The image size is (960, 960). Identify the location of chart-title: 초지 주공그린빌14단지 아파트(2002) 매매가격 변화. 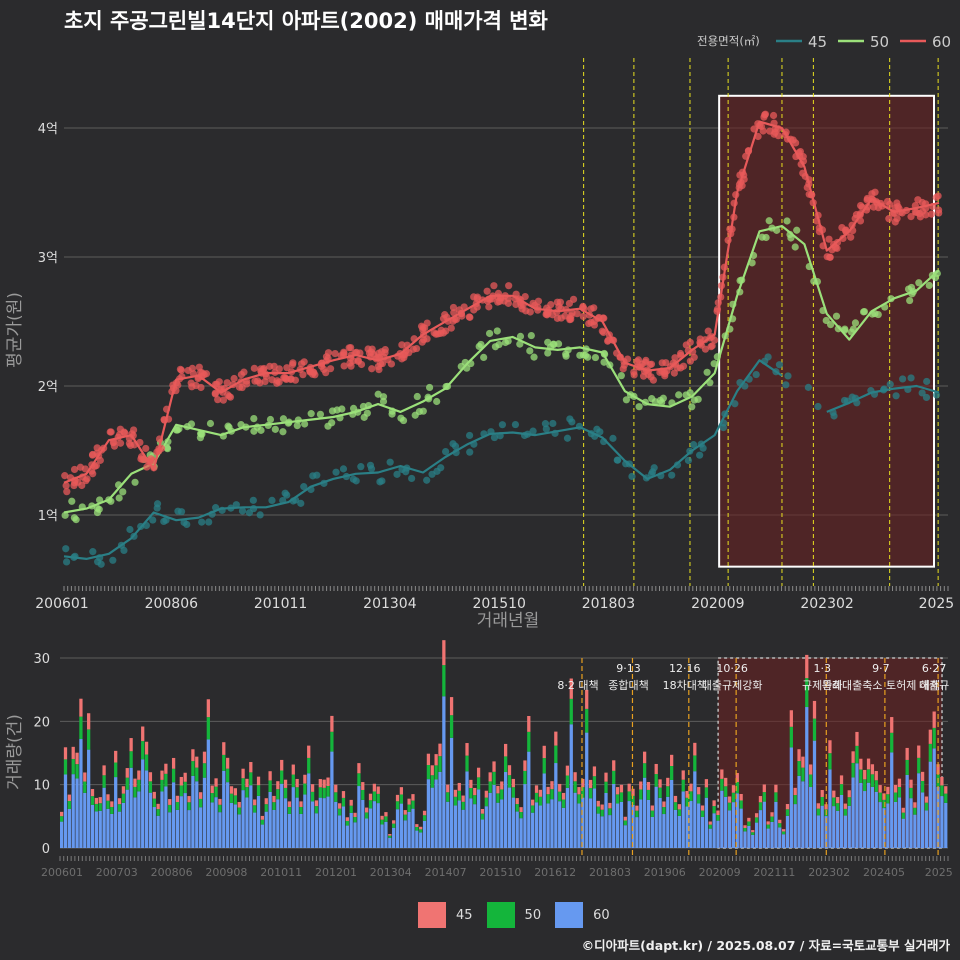
(306, 21).